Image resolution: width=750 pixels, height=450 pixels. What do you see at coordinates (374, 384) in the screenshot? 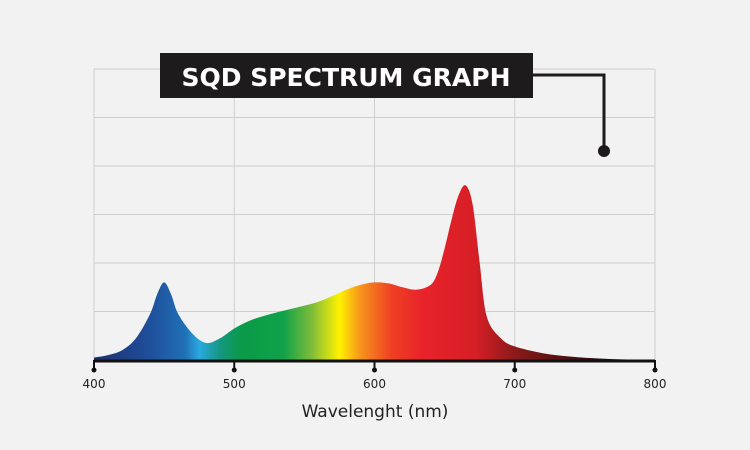
I see `x-tick-label: 600` at bounding box center [374, 384].